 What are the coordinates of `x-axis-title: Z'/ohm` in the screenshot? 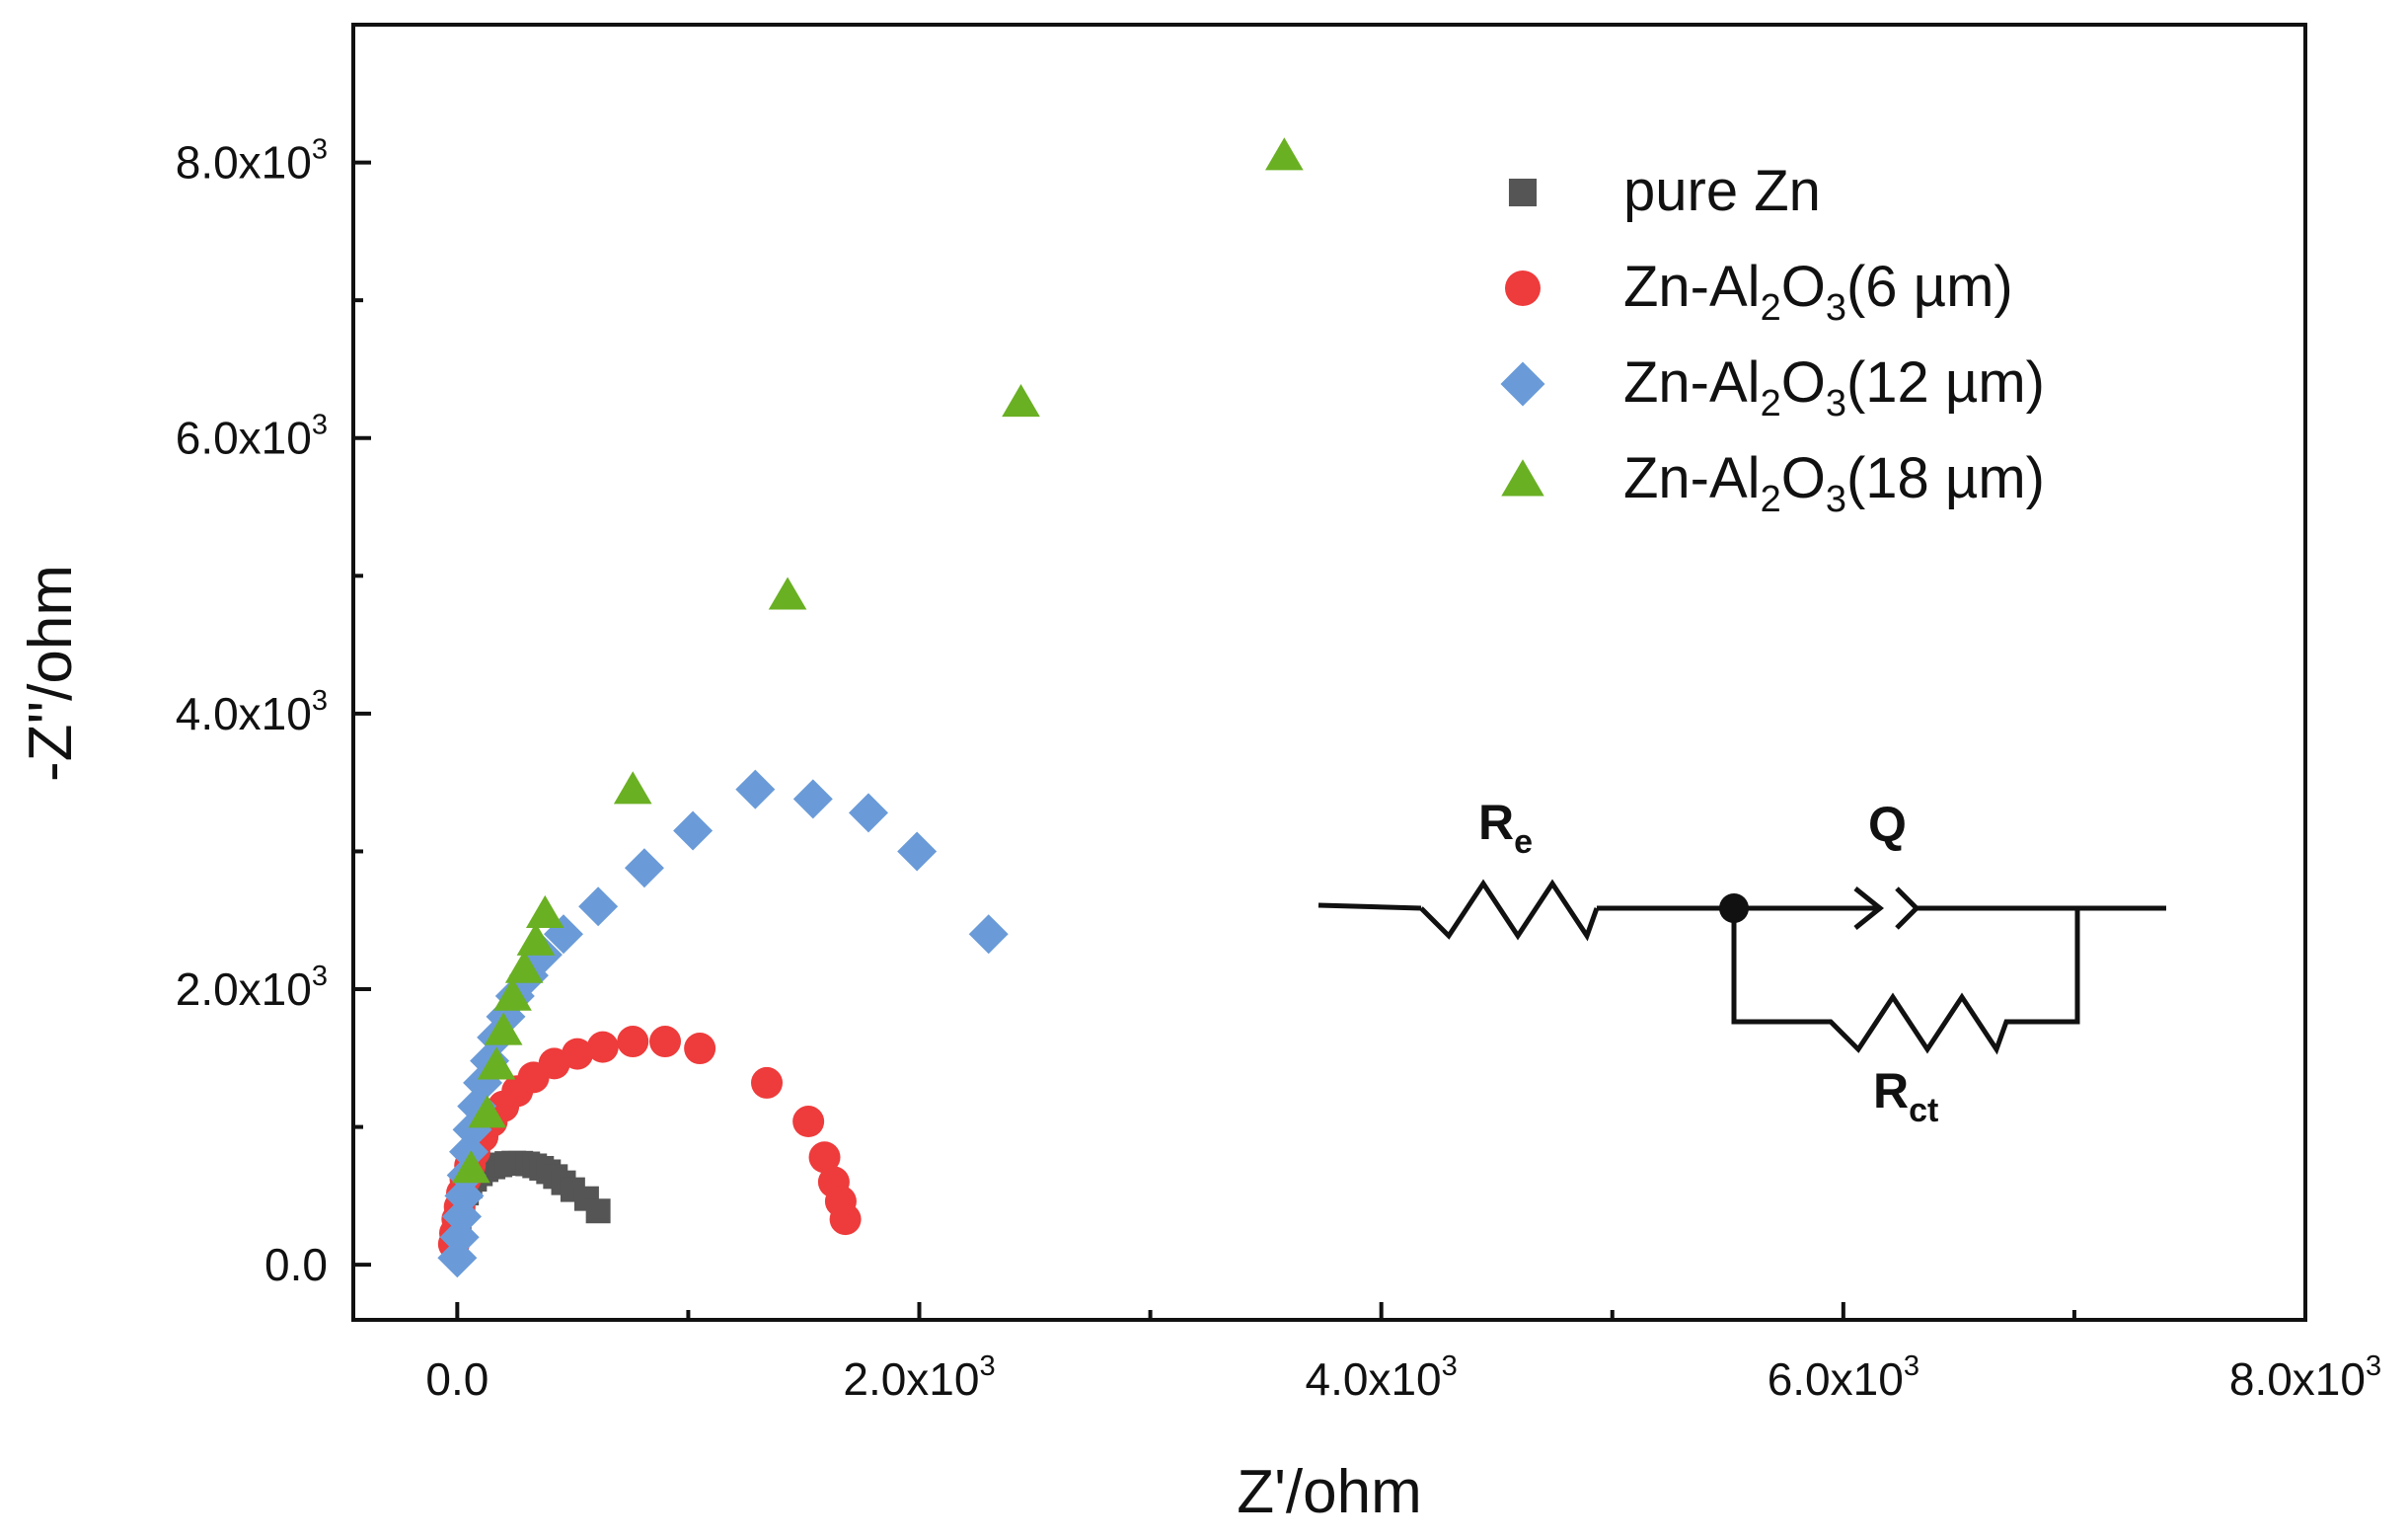 It's located at (1330, 1492).